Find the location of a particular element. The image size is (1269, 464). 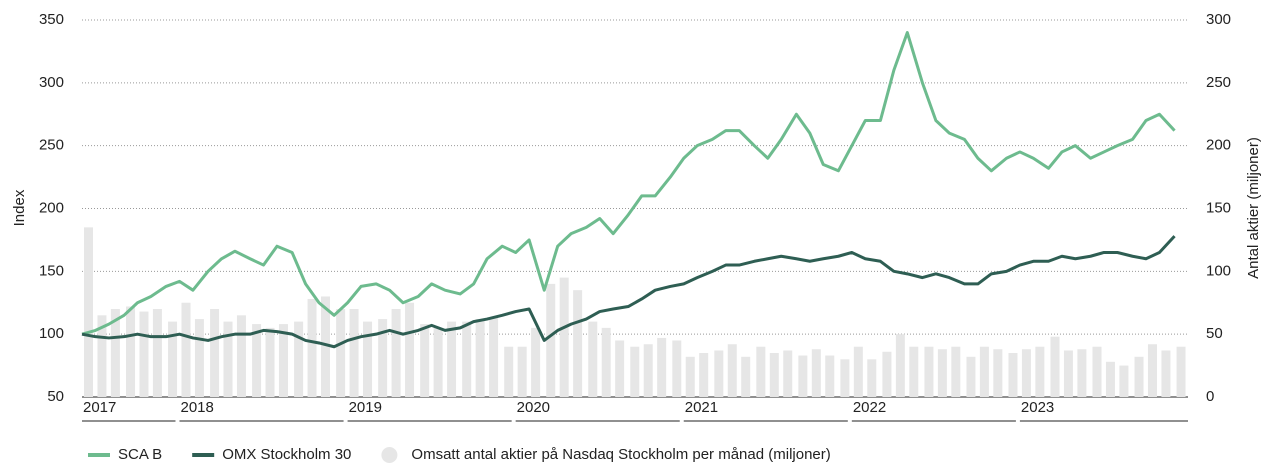

y-tick-label: 100 is located at coordinates (51, 333).